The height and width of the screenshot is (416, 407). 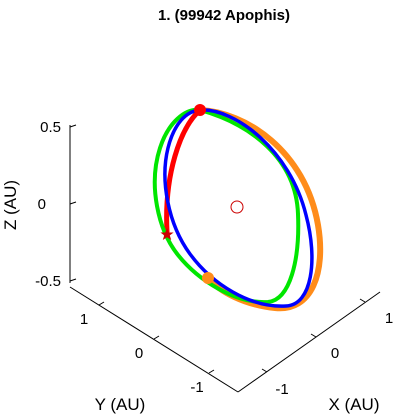 What do you see at coordinates (281, 389) in the screenshot?
I see `x-tick-label: -1` at bounding box center [281, 389].